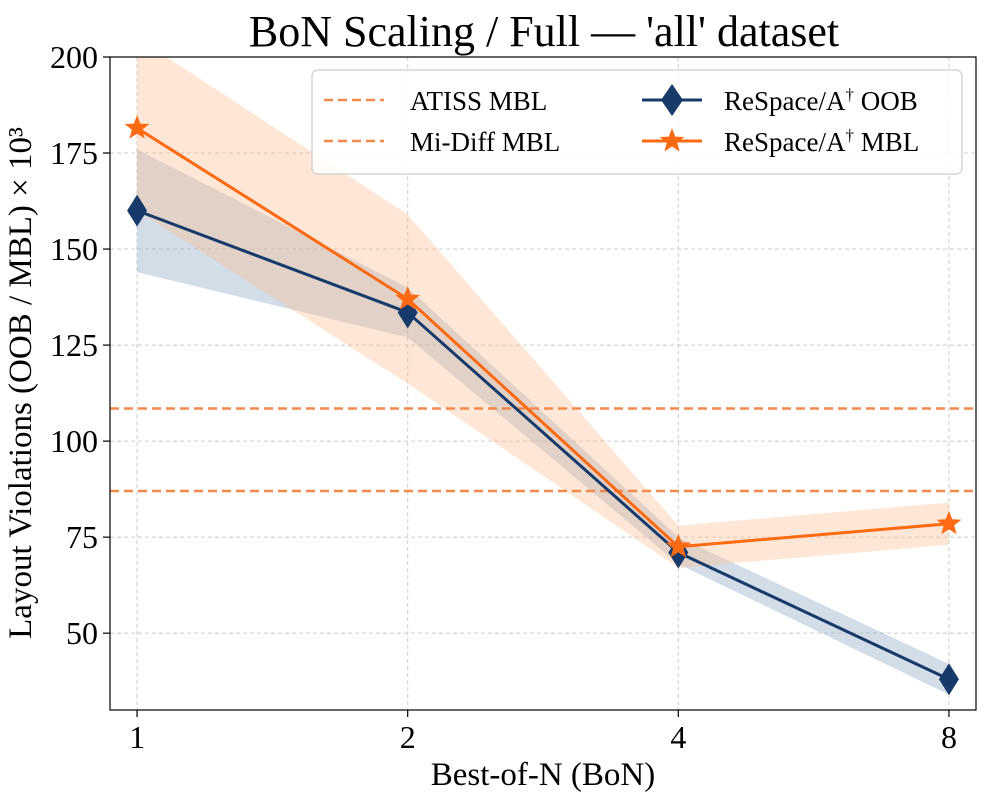  I want to click on legend-box, so click(637, 122).